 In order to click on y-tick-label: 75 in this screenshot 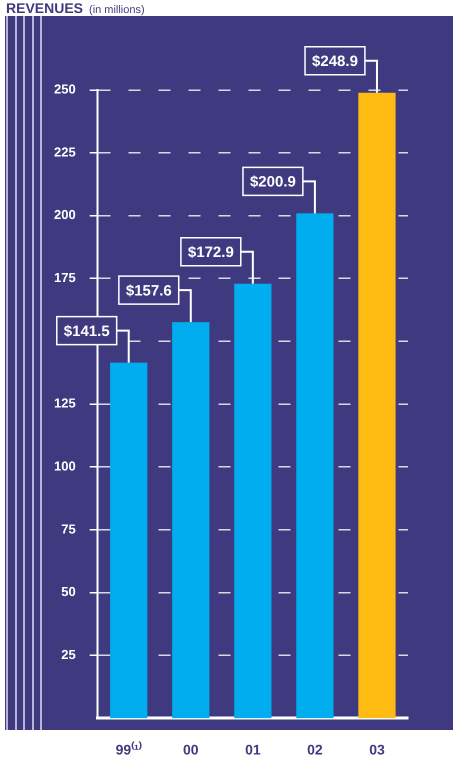, I will do `click(68, 528)`.